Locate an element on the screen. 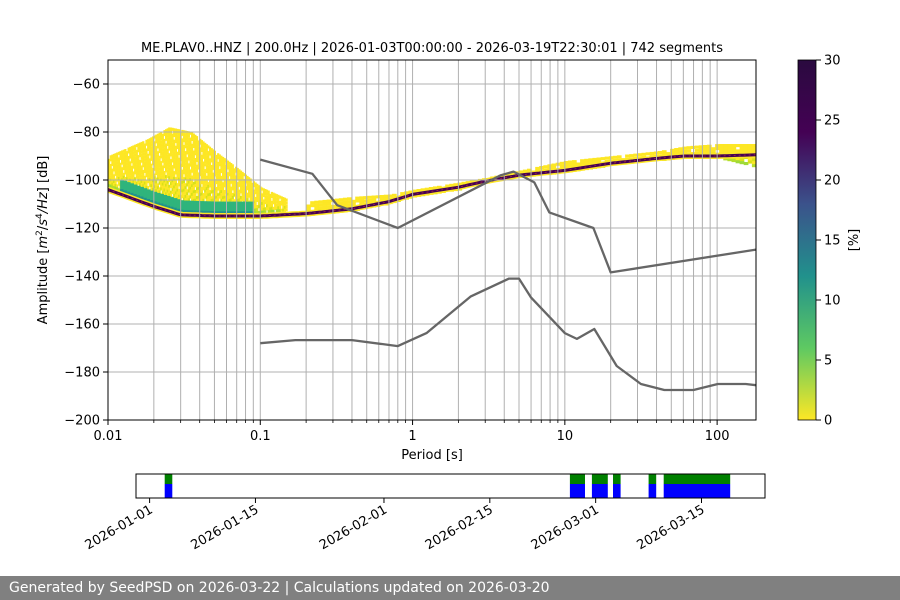  colorbar-tick-label: 30 is located at coordinates (832, 61).